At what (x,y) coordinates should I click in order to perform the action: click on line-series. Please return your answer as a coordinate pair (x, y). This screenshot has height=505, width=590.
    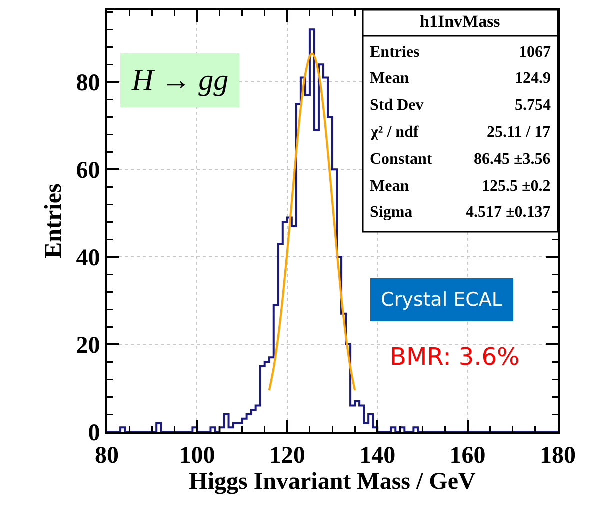
    Looking at the image, I should click on (312, 222).